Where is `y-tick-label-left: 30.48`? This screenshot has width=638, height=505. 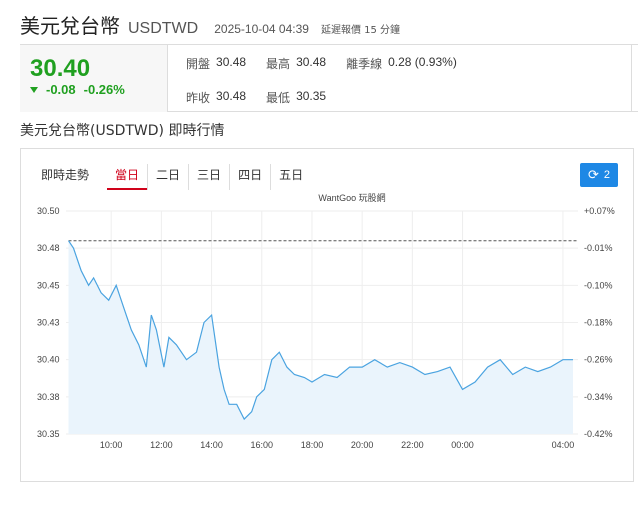 y-tick-label-left: 30.48 is located at coordinates (48, 248).